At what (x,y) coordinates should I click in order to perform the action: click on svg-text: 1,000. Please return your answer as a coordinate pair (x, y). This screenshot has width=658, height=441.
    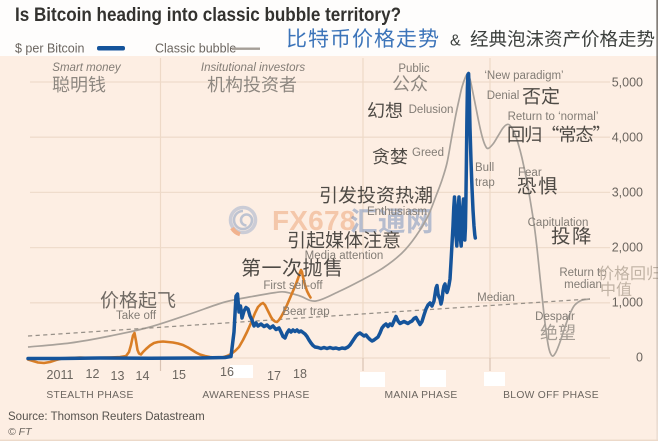
    Looking at the image, I should click on (627, 303).